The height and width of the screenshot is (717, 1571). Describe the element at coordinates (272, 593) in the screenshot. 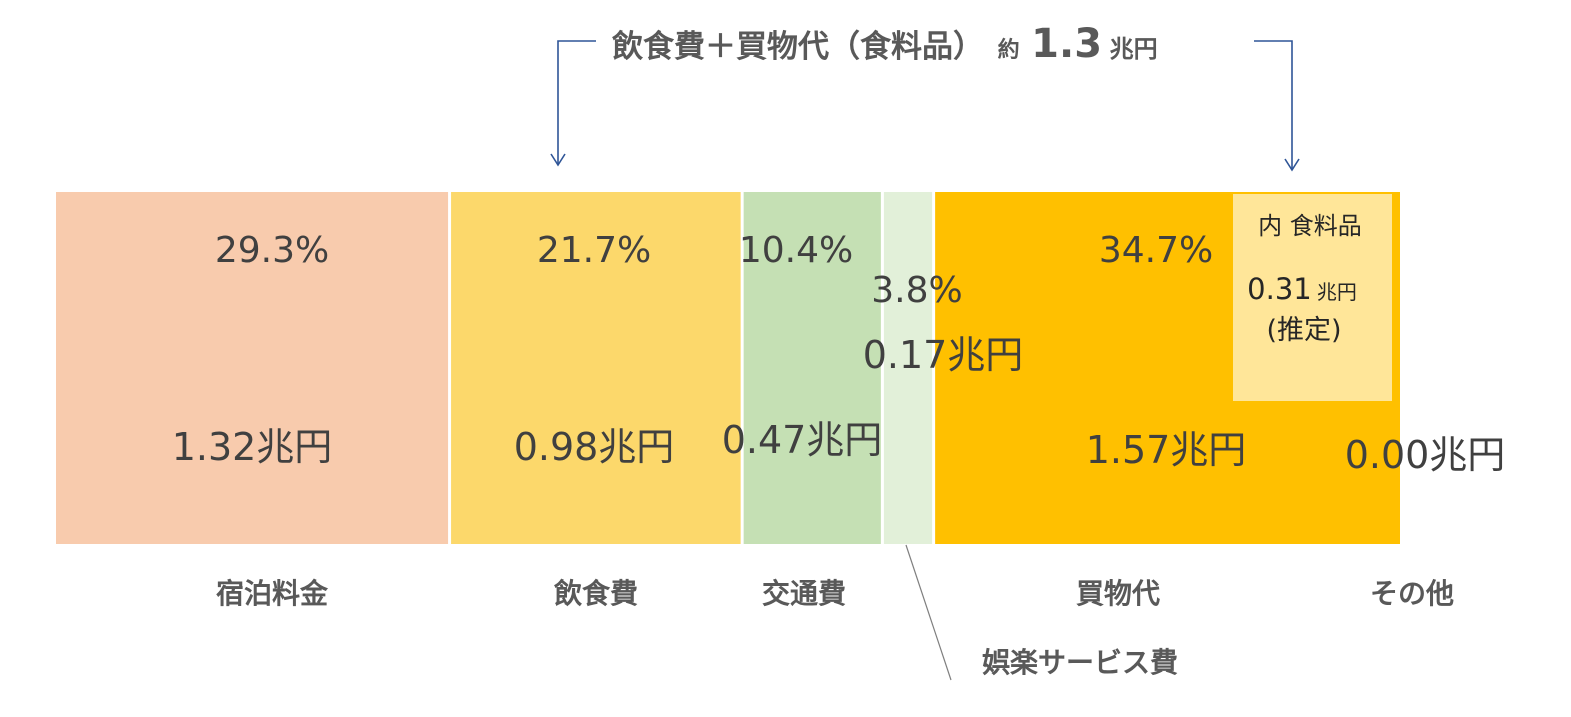

I see `category-label: 宿泊料金` at that location.